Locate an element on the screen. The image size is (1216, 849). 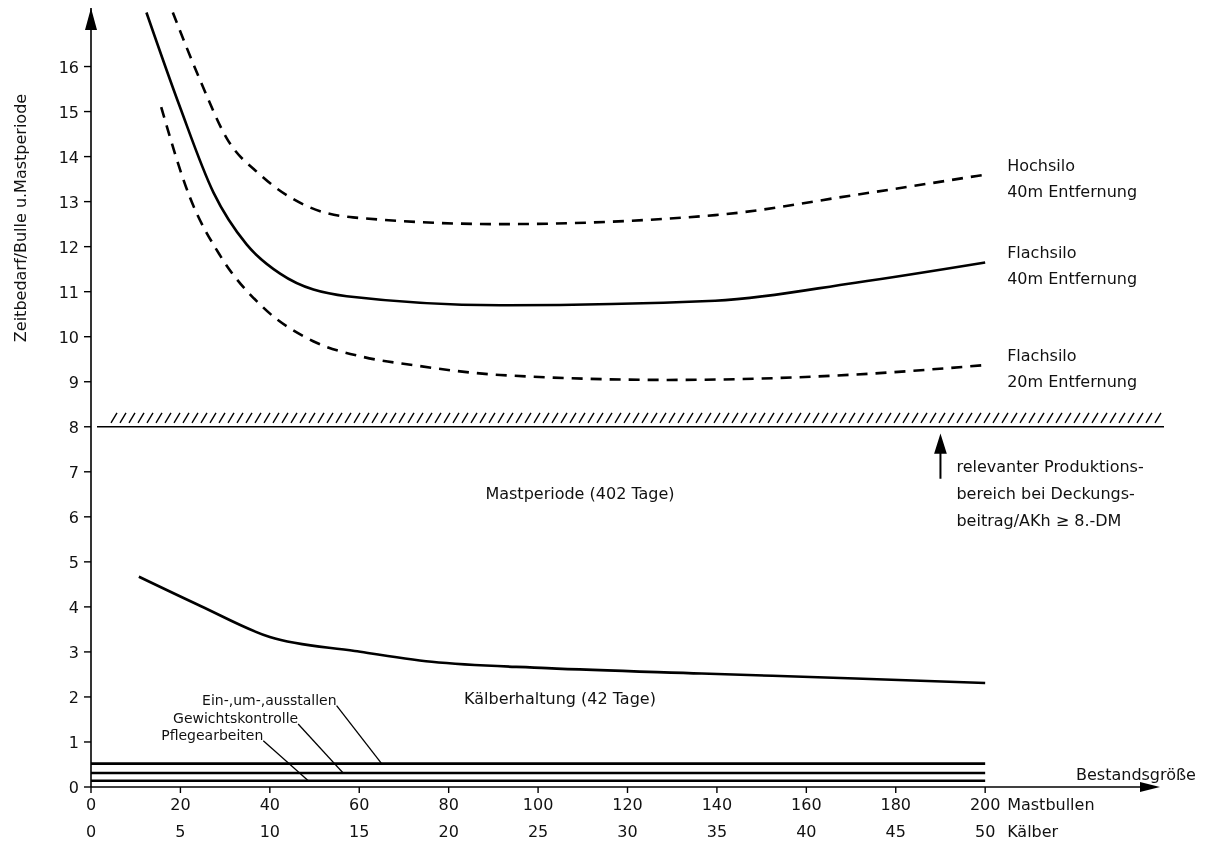
x-tick-label: 20 is located at coordinates (180, 804).